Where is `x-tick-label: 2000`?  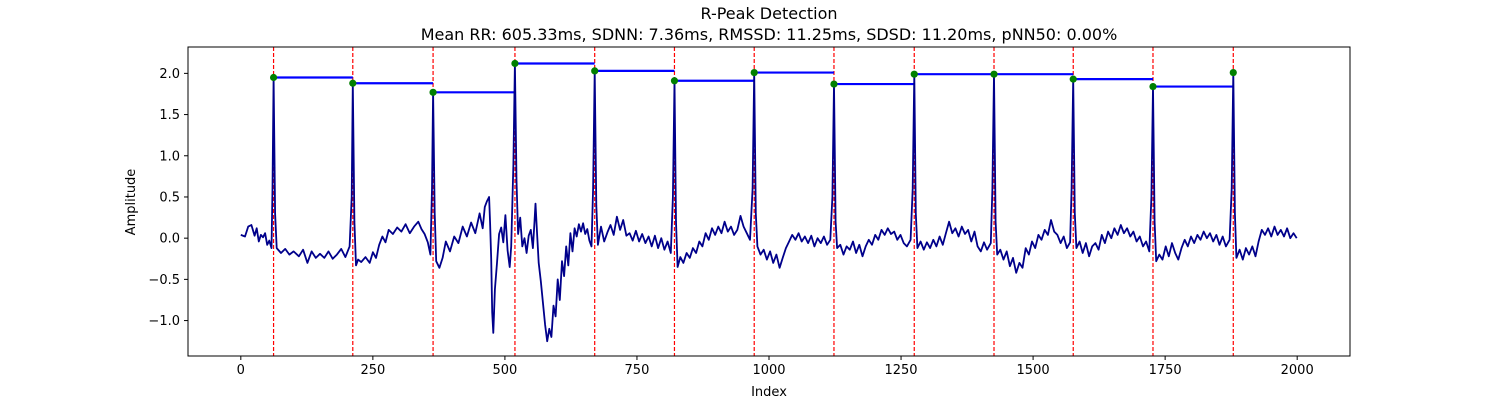 x-tick-label: 2000 is located at coordinates (1297, 370).